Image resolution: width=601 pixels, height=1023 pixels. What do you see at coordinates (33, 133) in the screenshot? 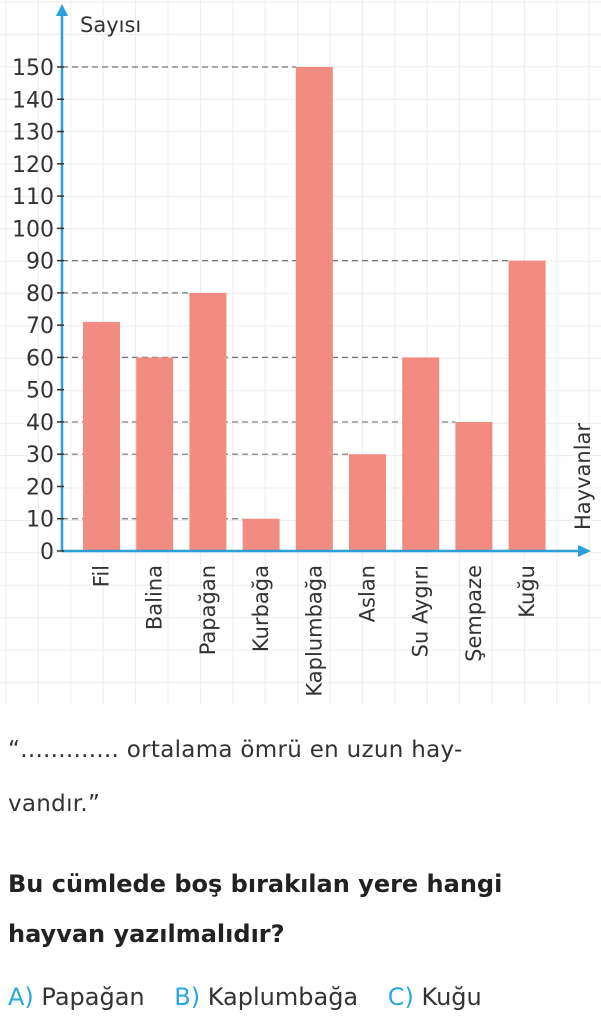
I see `y-tick-label: 130` at bounding box center [33, 133].